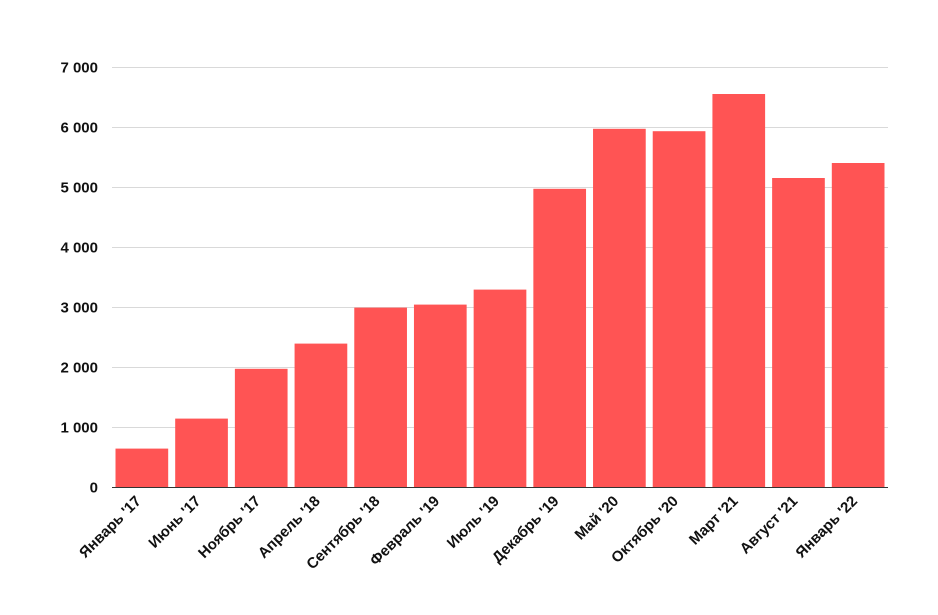 This screenshot has width=938, height=615. What do you see at coordinates (473, 522) in the screenshot?
I see `x-category-label: Июль '19` at bounding box center [473, 522].